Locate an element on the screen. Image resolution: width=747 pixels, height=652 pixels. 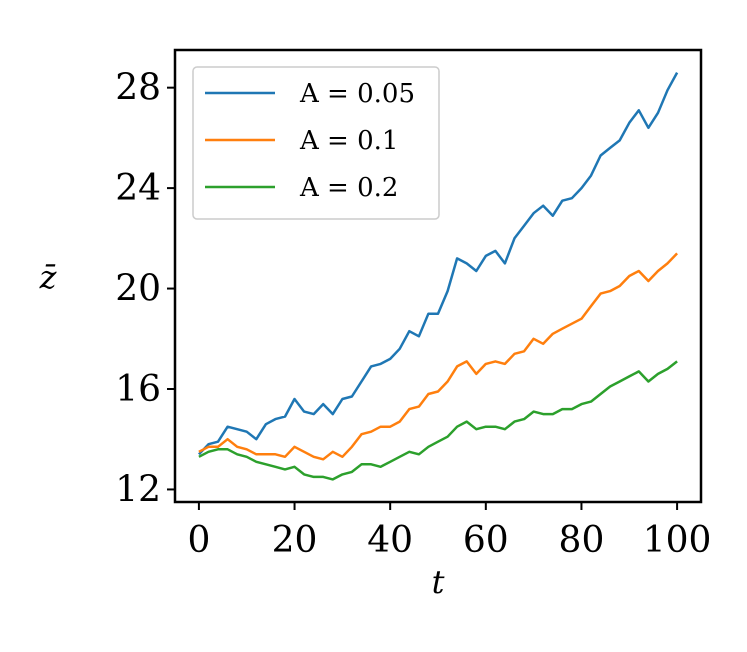
y-tick-label: 16 is located at coordinates (138, 389).